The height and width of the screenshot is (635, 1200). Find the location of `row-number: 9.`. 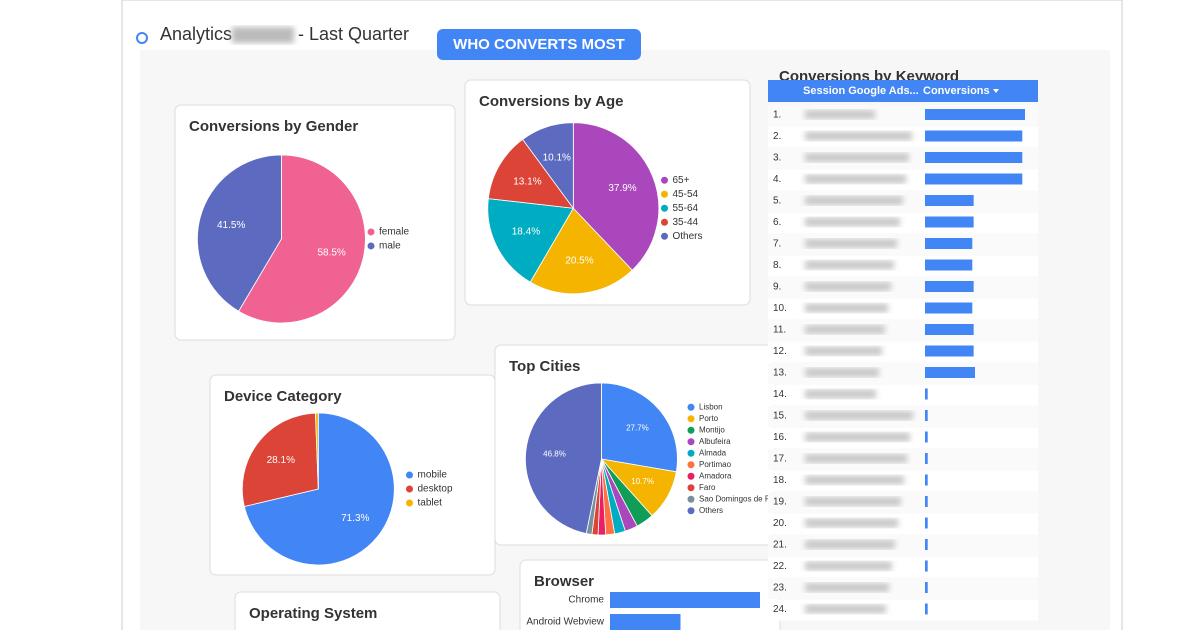

row-number: 9. is located at coordinates (777, 287).